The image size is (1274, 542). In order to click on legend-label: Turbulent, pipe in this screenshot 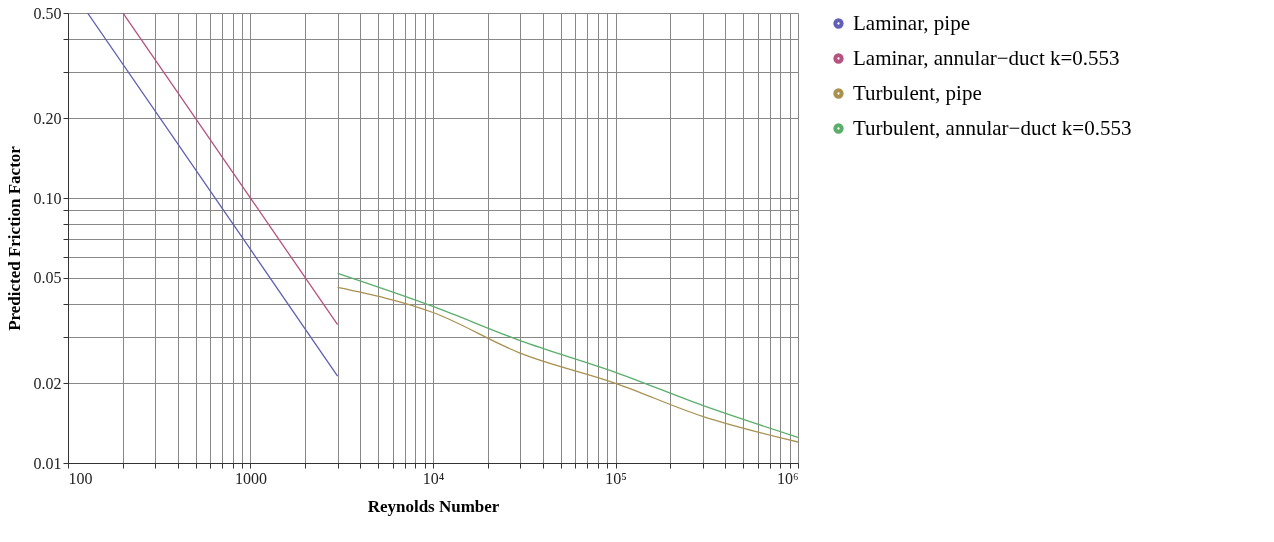, I will do `click(917, 92)`.